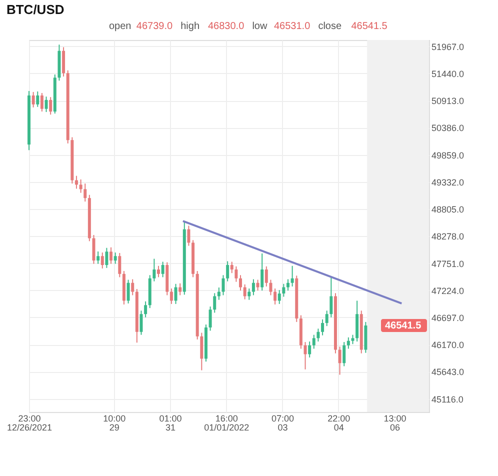 The height and width of the screenshot is (476, 498). Describe the element at coordinates (448, 73) in the screenshot. I see `y-tick-label: 51440.0` at that location.